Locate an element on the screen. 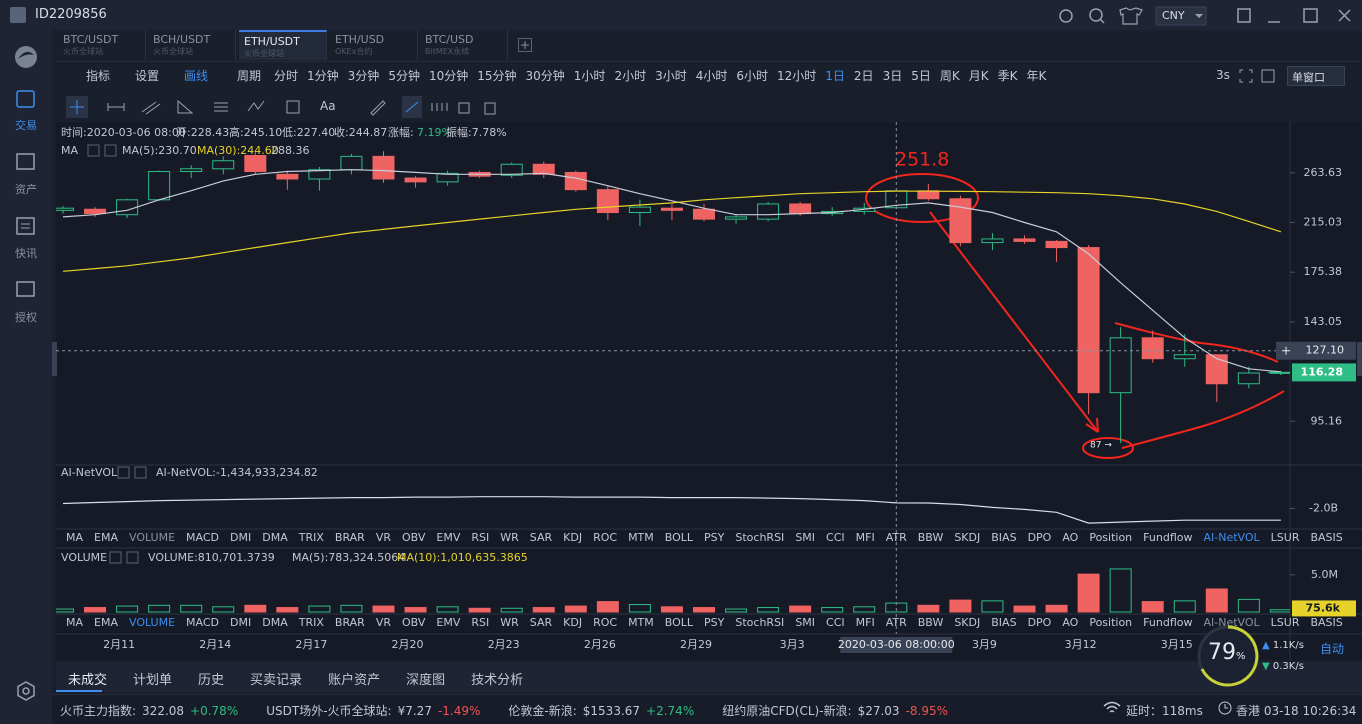  period-button: 1分钟 is located at coordinates (323, 76).